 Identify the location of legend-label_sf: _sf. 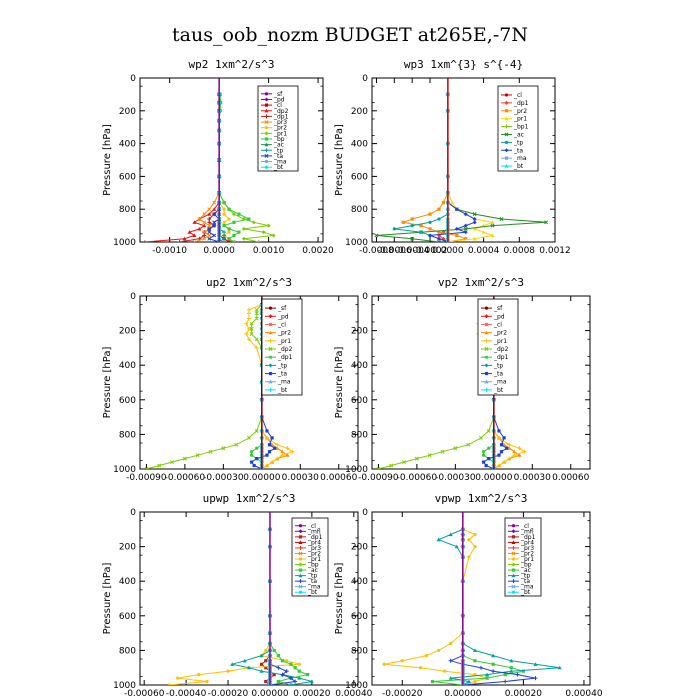
(498, 308).